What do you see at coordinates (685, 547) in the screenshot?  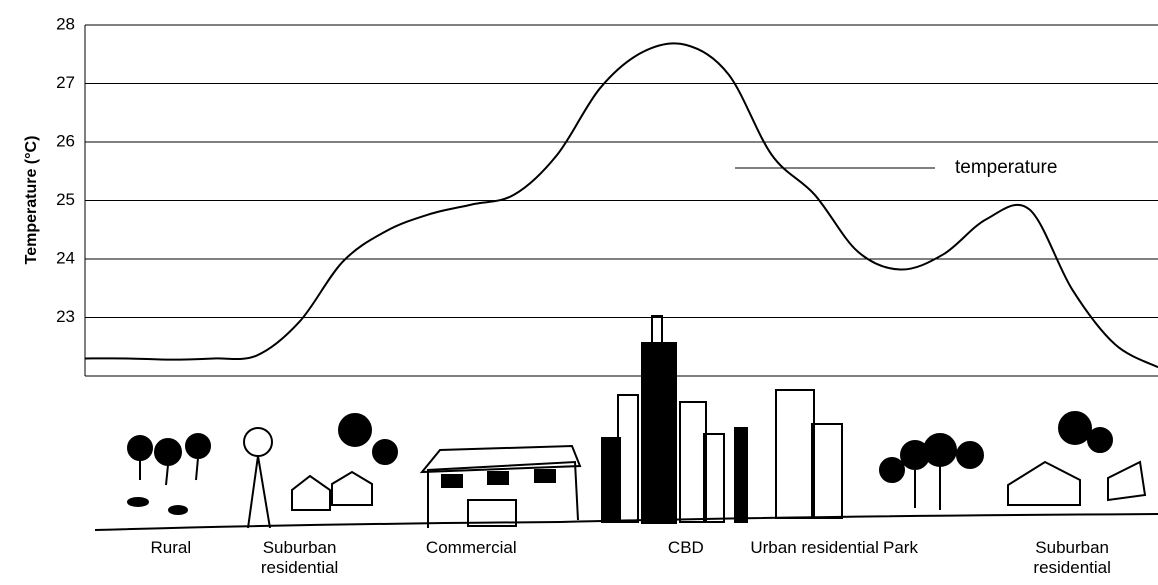 I see `x-tick-label: CBD` at bounding box center [685, 547].